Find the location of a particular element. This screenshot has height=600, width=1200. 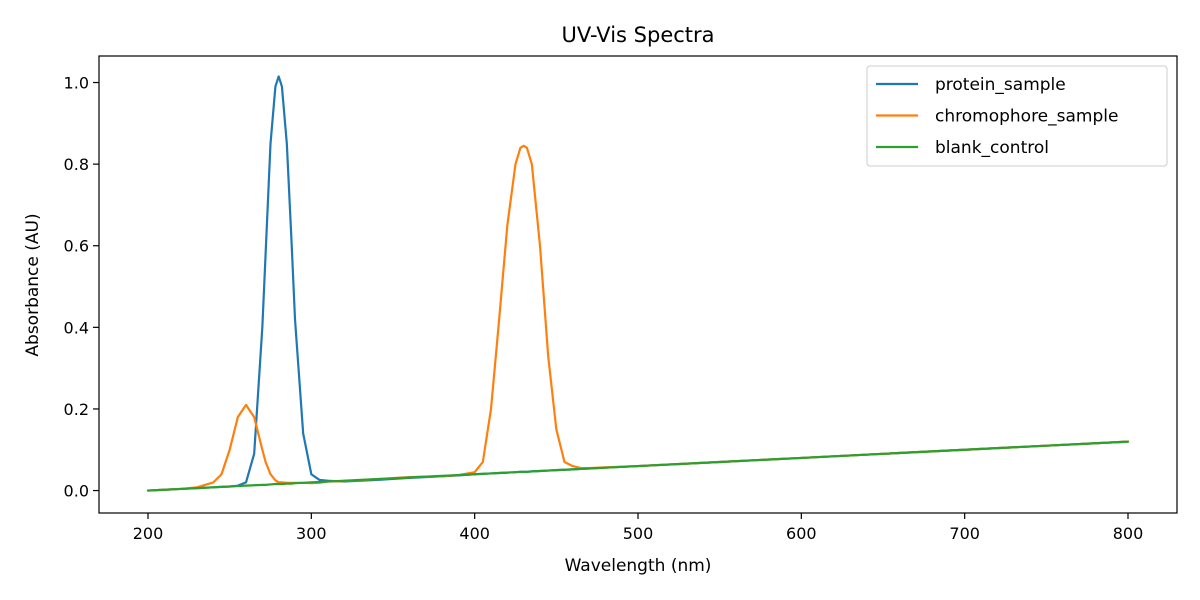

x-tick-label: 400 is located at coordinates (474, 533).